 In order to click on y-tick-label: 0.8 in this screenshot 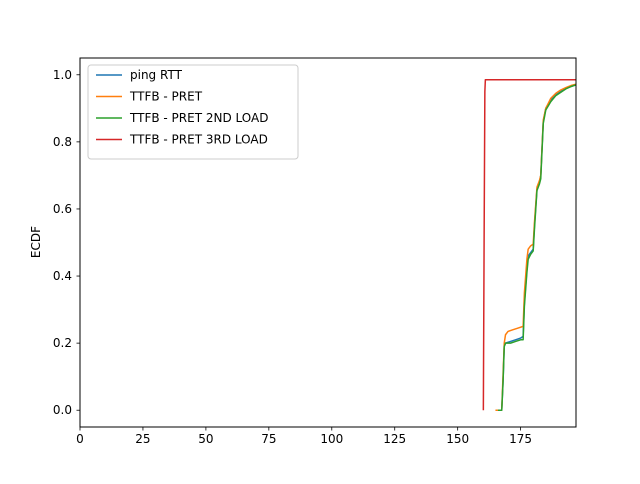, I will do `click(62, 142)`.